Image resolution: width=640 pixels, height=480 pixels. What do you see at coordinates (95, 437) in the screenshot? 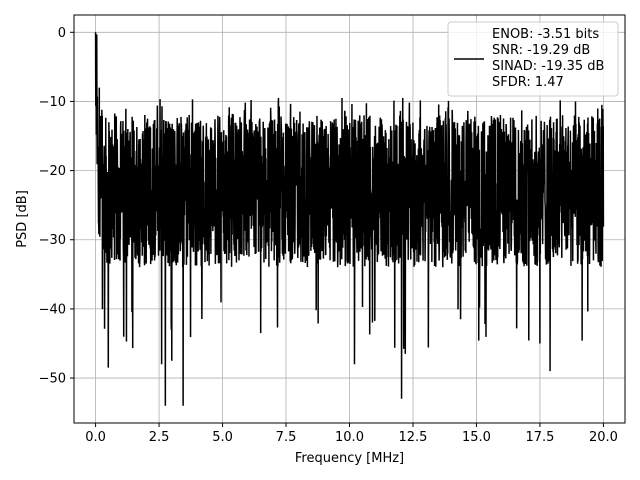
I see `x-tick-label: 0.0` at bounding box center [95, 437].